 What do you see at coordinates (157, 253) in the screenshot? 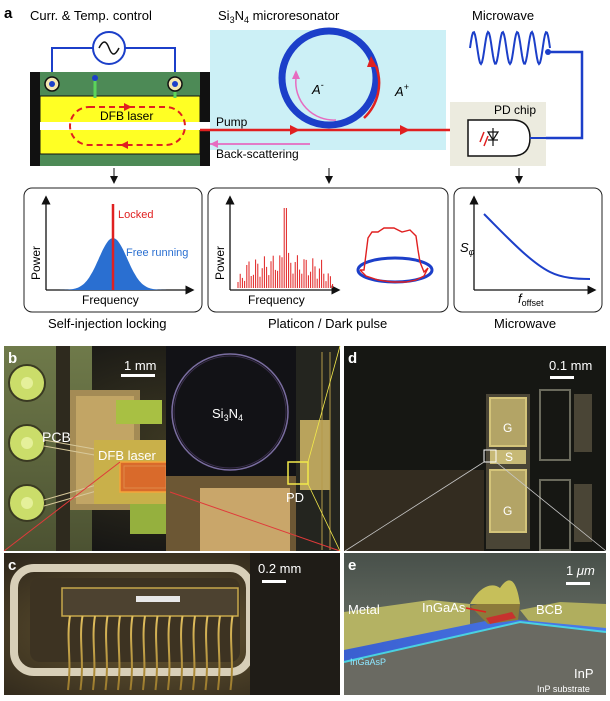
I see `free-running-label: Free running` at bounding box center [157, 253].